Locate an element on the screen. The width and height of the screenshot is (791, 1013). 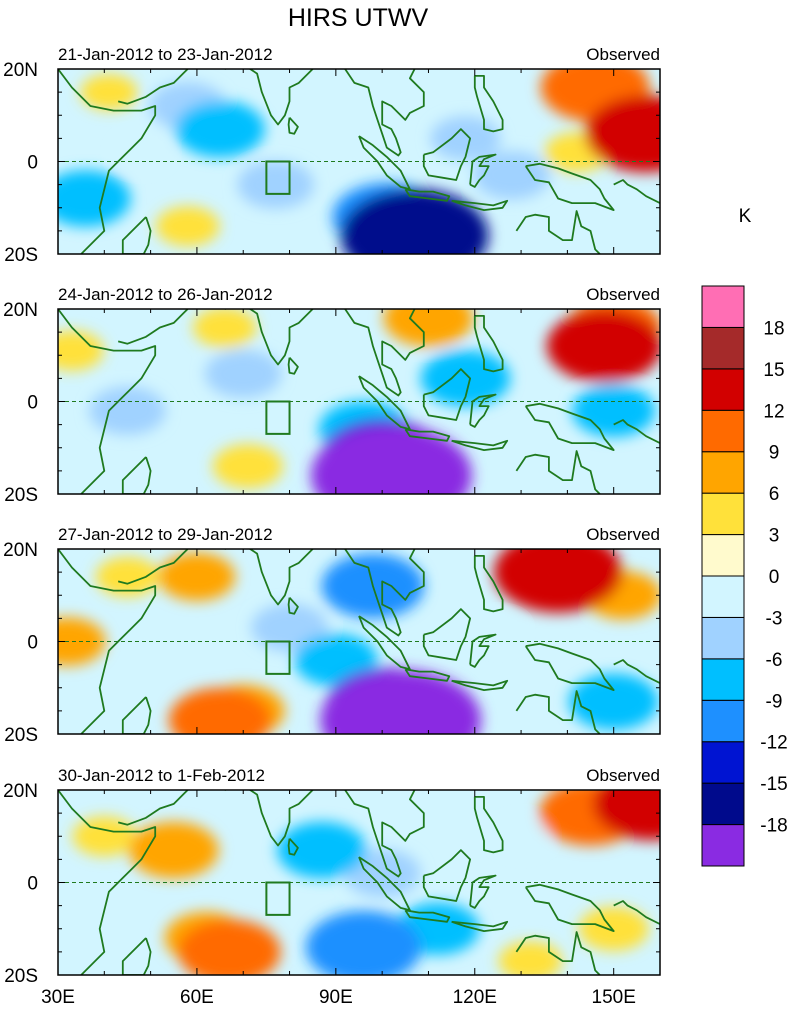
colorbar-tick-label: 9 is located at coordinates (774, 453).